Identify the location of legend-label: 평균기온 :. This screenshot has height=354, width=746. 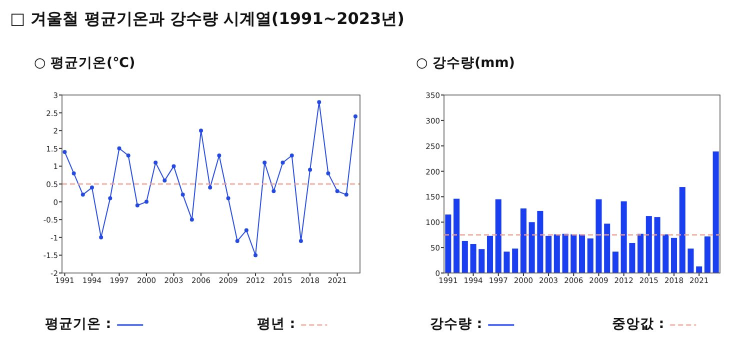
(78, 324).